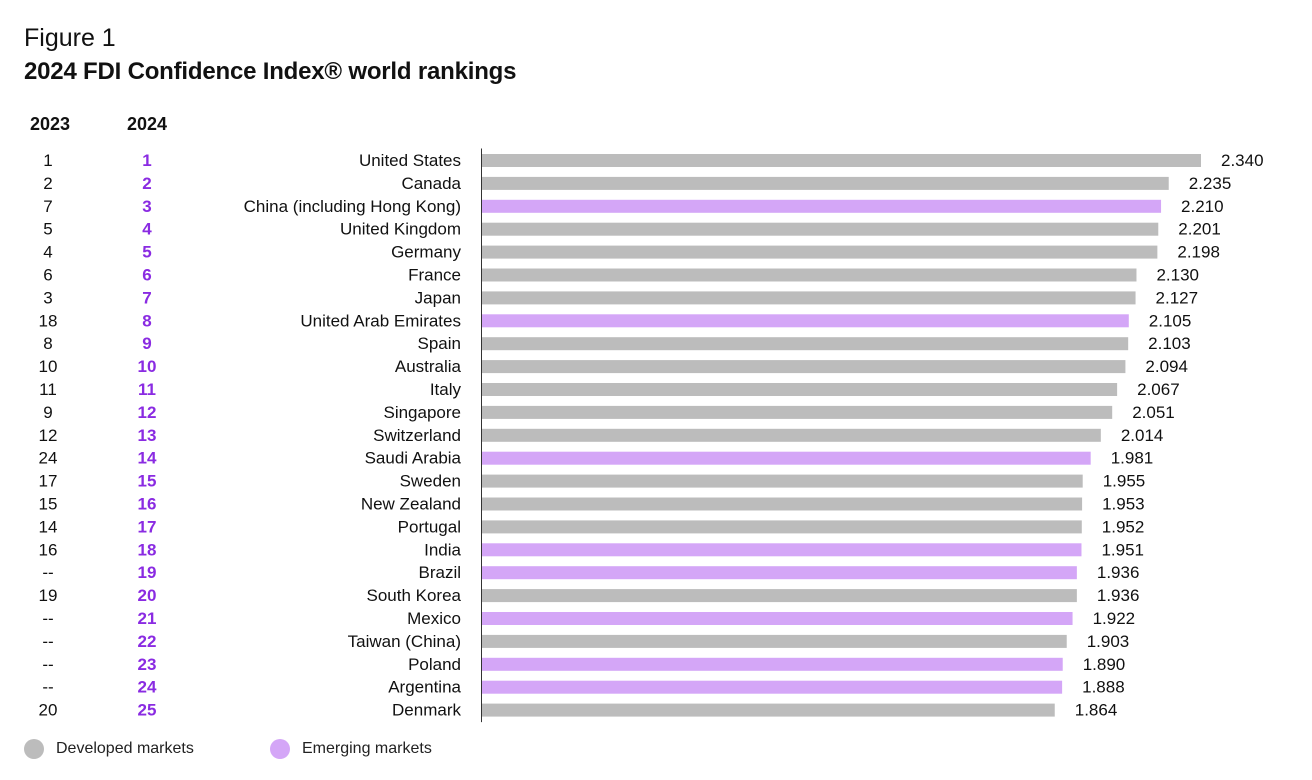 Image resolution: width=1312 pixels, height=780 pixels. I want to click on country-label: Poland, so click(434, 664).